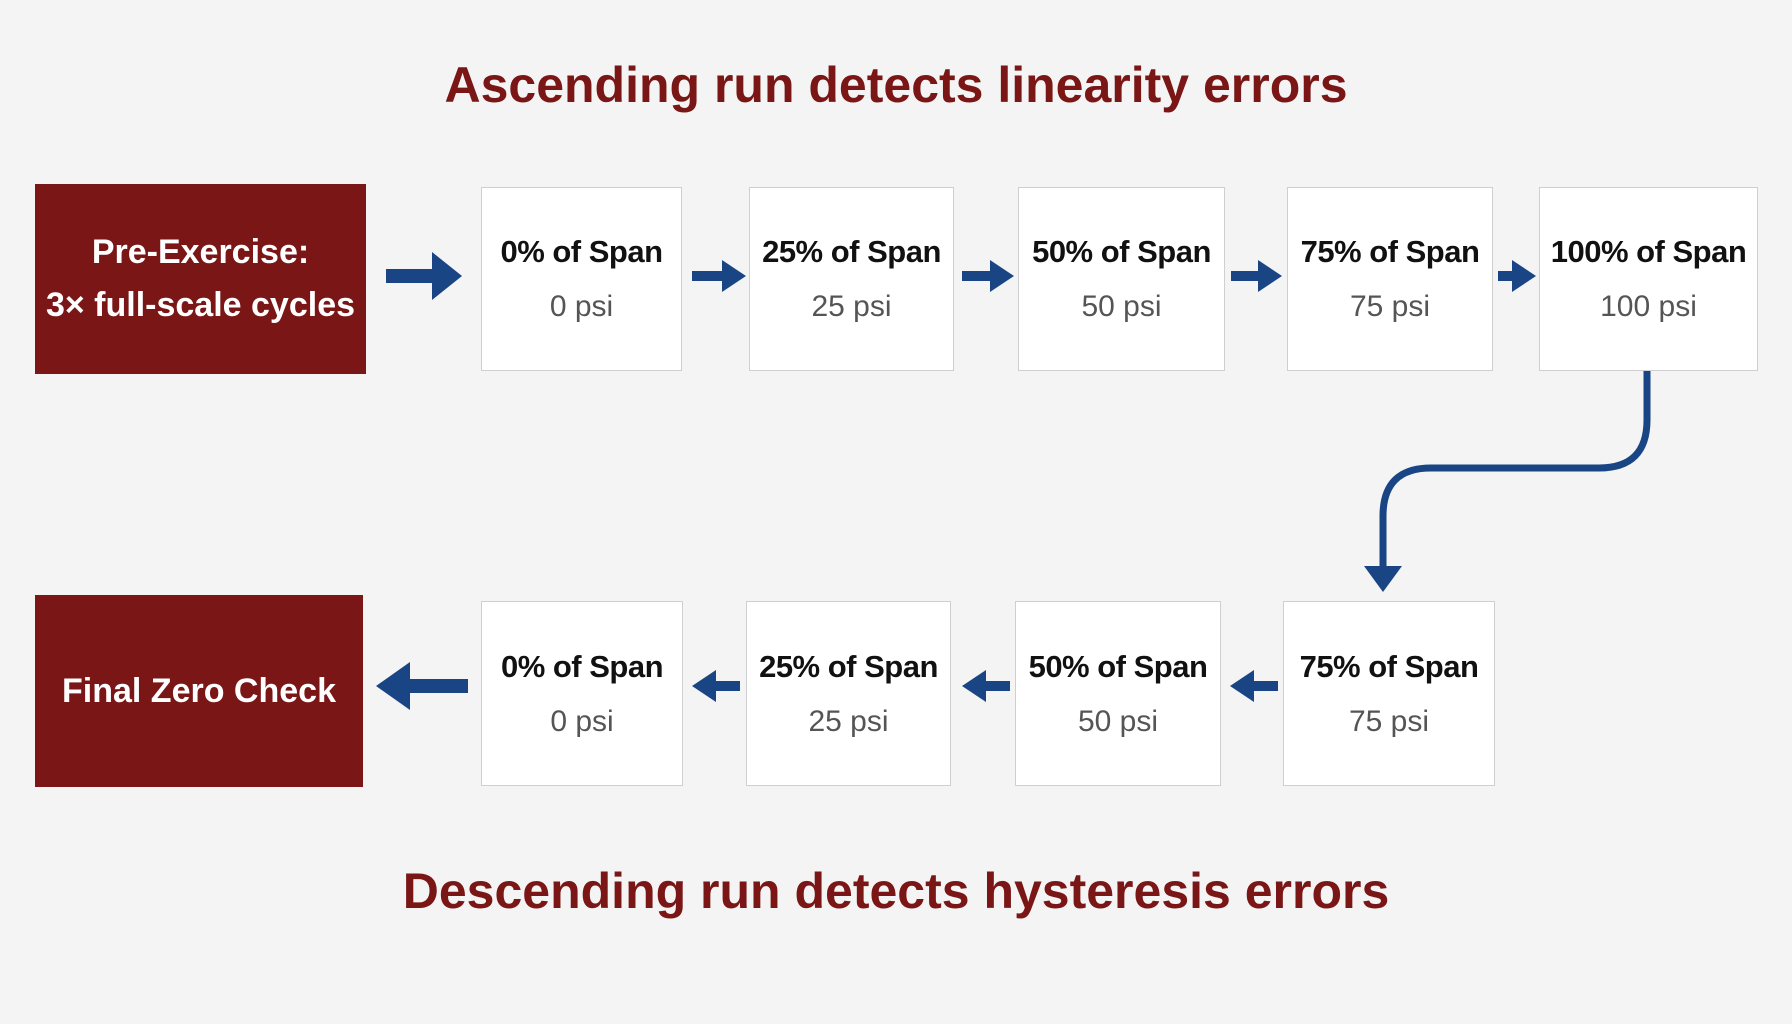 Image resolution: width=1792 pixels, height=1024 pixels. I want to click on curved-arrow, so click(1515, 469).